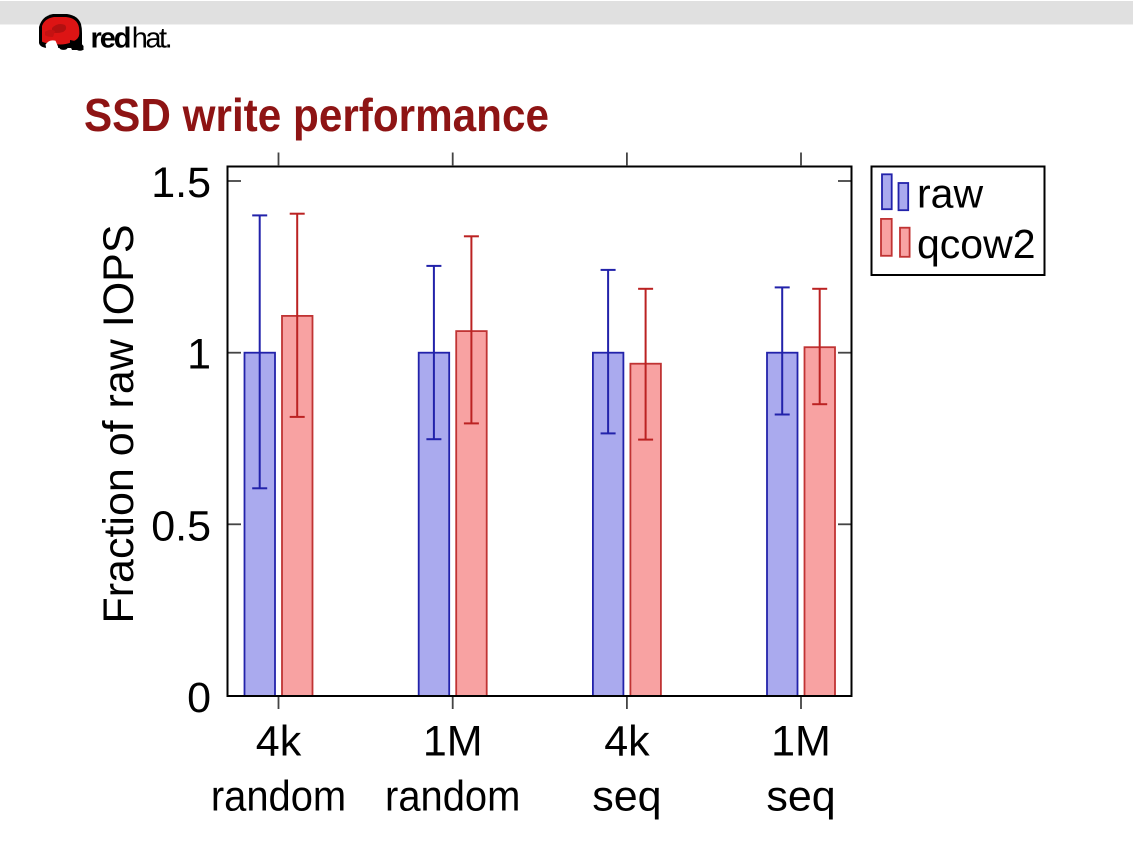  I want to click on svg-text: 1.5, so click(181, 183).